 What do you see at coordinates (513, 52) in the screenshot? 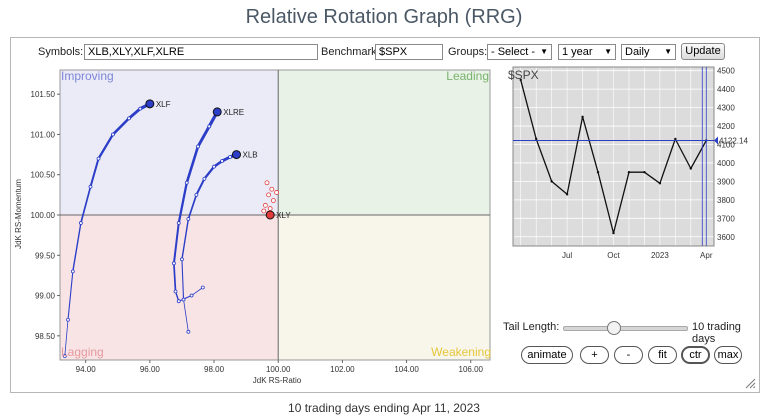
I see `groups-select-value: - Select -` at bounding box center [513, 52].